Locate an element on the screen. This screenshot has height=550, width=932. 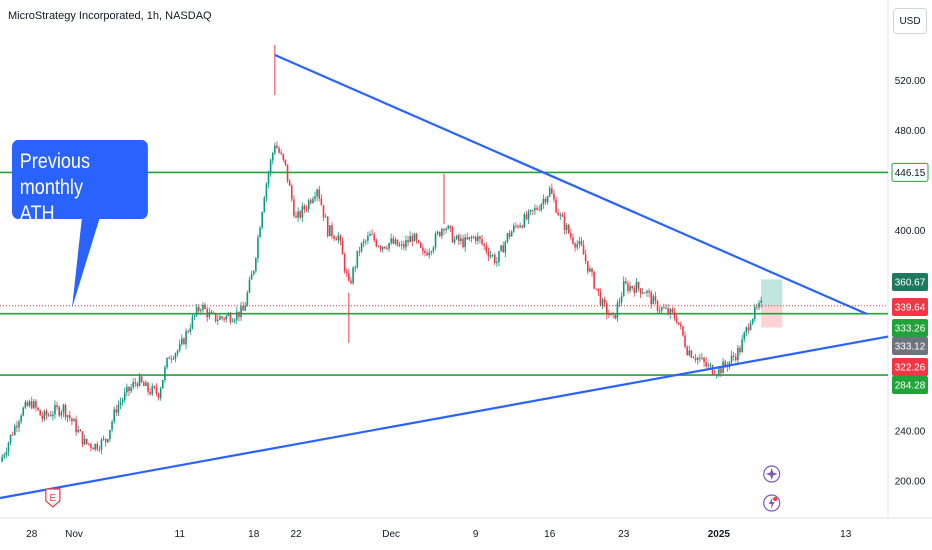
x-tick-label: 9 is located at coordinates (476, 534).